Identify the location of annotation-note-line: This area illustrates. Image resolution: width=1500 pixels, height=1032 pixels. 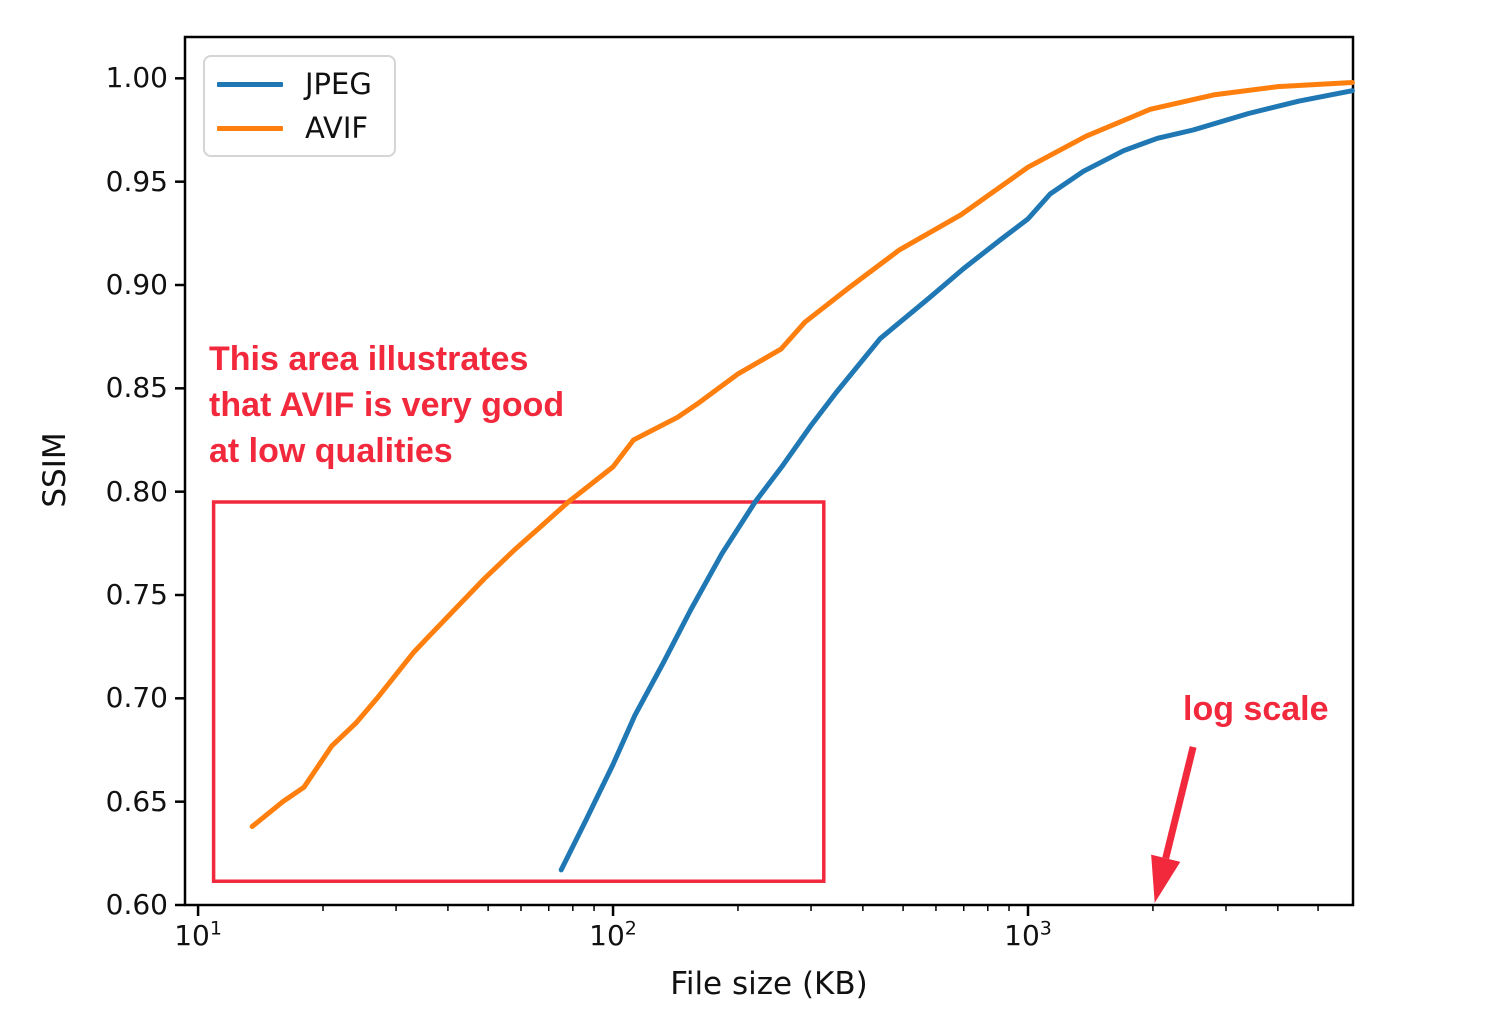
(369, 359).